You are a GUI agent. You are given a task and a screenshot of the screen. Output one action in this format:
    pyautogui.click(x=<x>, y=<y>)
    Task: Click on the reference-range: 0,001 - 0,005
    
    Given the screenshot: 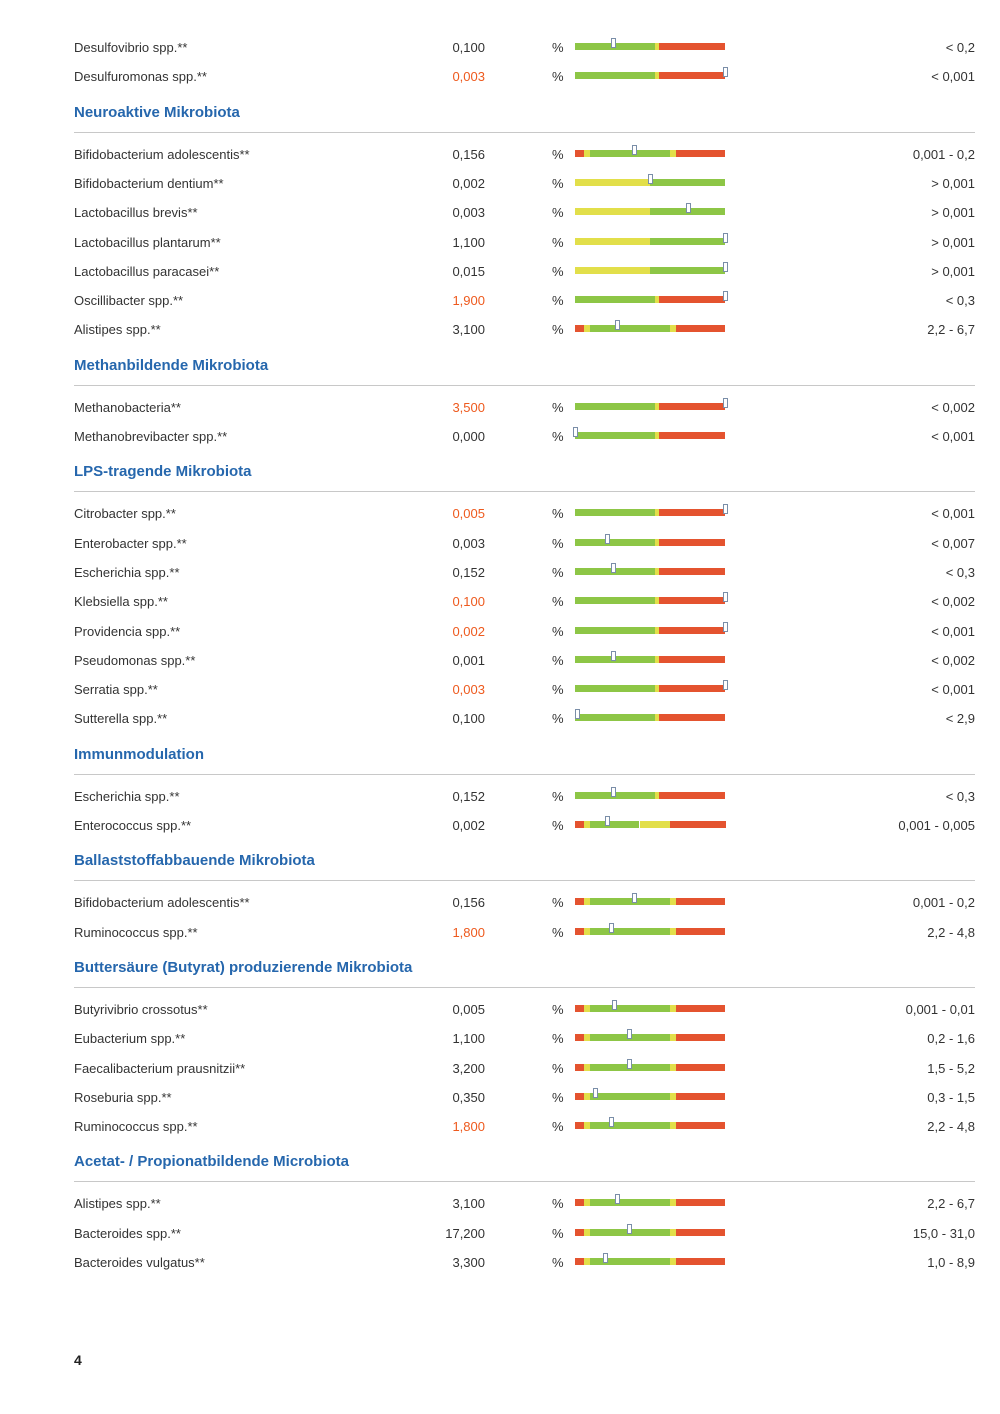 What is the action you would take?
    pyautogui.click(x=936, y=825)
    